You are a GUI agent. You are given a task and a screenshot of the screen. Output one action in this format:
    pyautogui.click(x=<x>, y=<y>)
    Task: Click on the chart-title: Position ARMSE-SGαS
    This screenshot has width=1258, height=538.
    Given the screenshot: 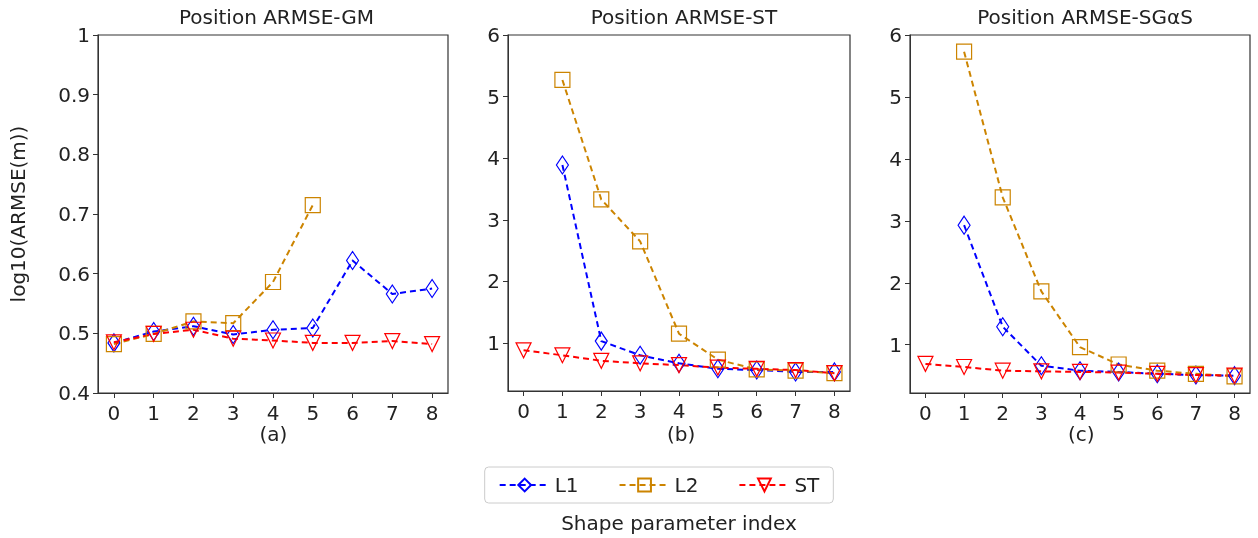 What is the action you would take?
    pyautogui.click(x=1085, y=17)
    